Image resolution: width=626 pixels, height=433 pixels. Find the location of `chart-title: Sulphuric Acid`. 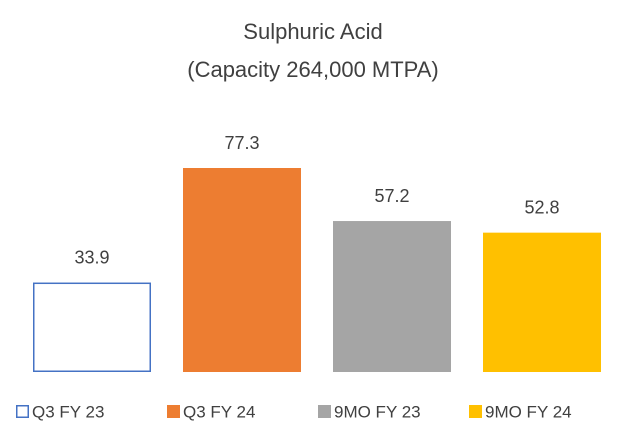

chart-title: Sulphuric Acid is located at coordinates (312, 31).